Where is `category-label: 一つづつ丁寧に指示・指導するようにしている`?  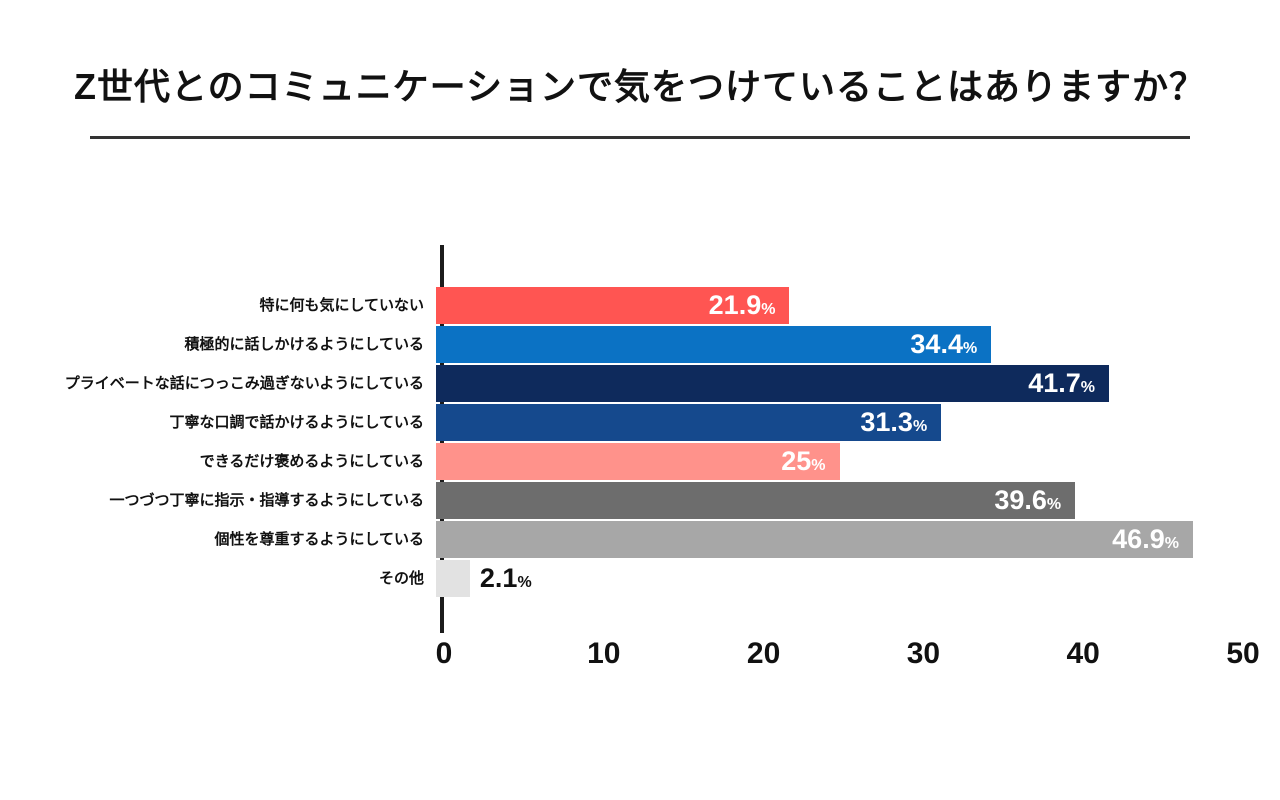 category-label: 一つづつ丁寧に指示・指導するようにしている is located at coordinates (266, 500).